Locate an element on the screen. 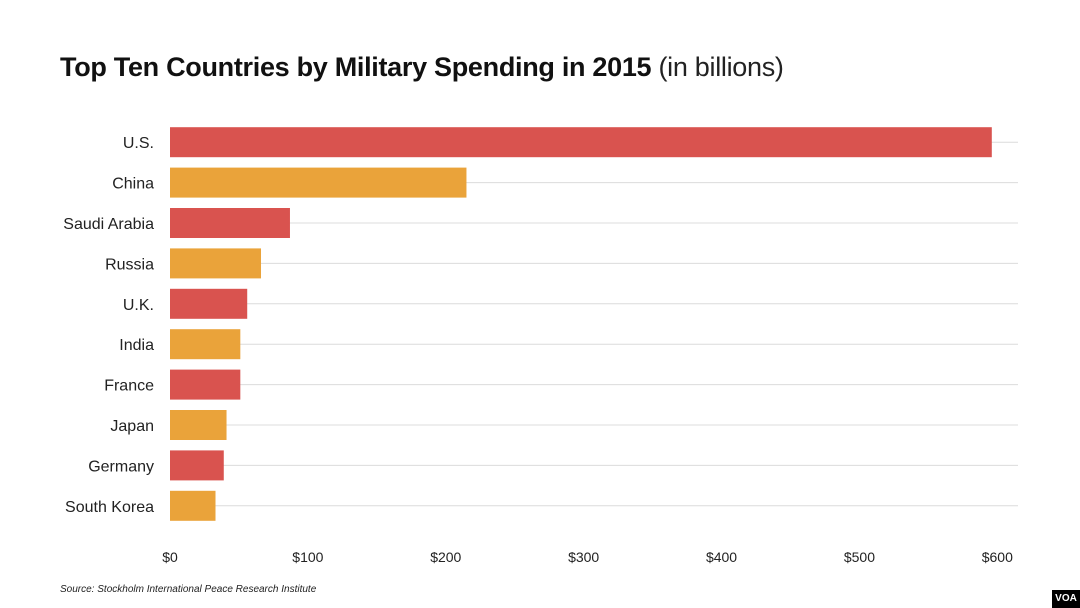  x-tick-label: $500 is located at coordinates (859, 557).